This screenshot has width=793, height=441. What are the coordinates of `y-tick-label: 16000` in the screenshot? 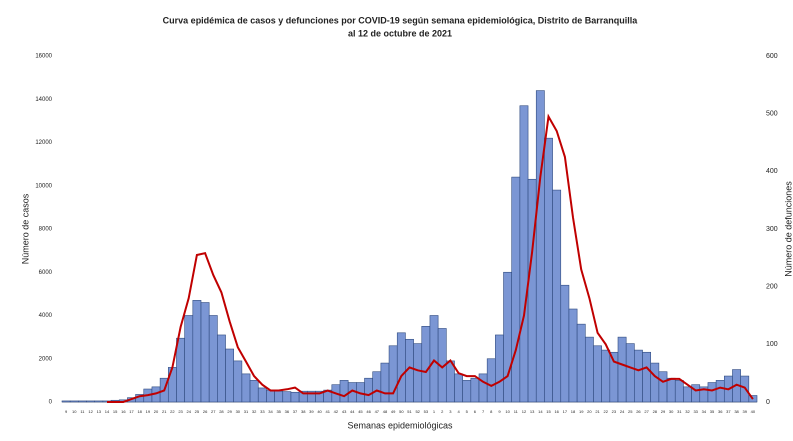 It's located at (43, 57).